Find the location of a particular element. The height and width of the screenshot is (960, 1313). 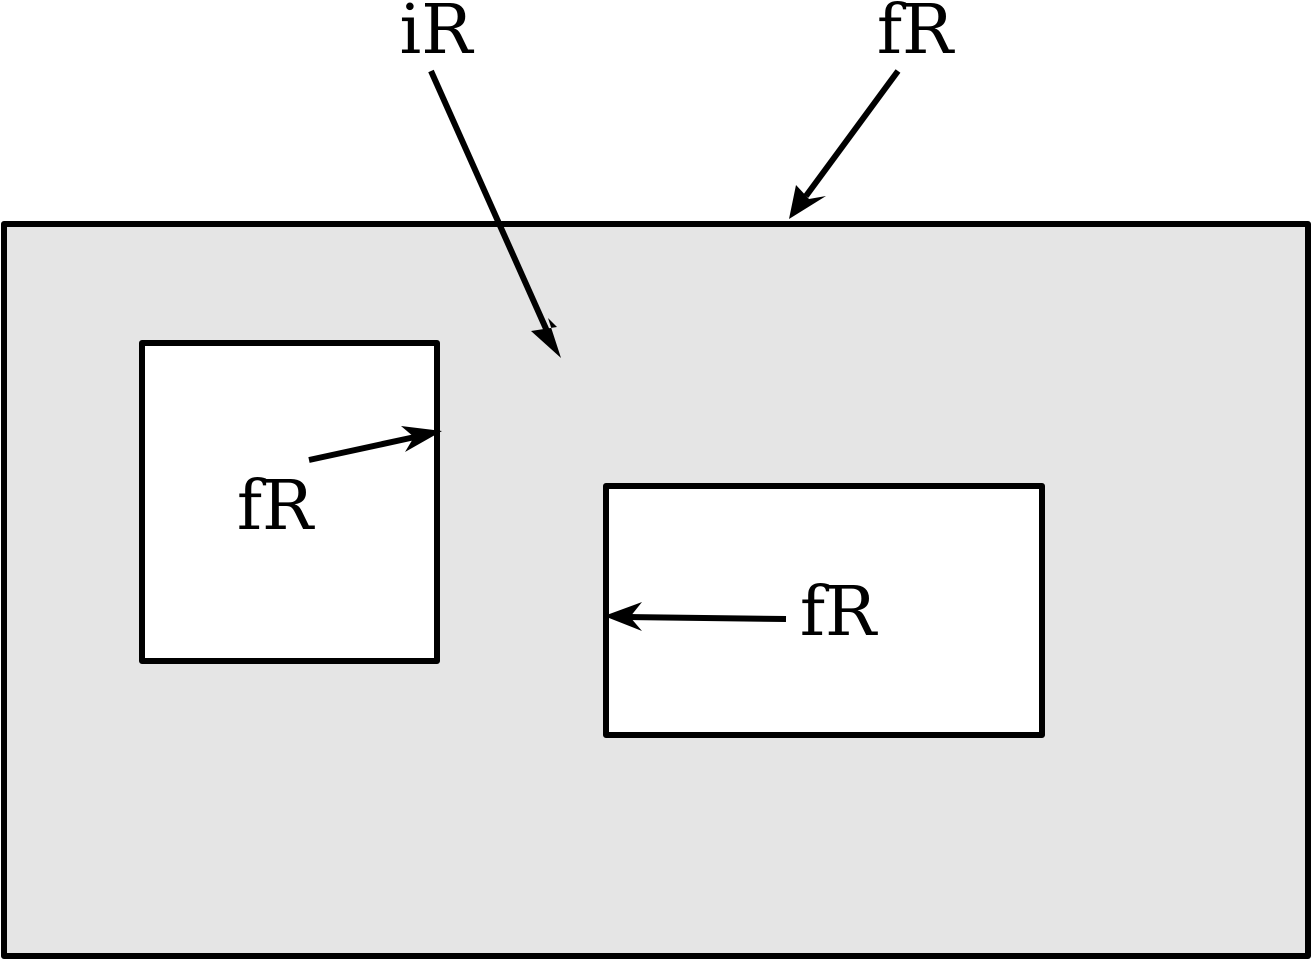

arrow-ir-to-interior is located at coordinates (494, 213).